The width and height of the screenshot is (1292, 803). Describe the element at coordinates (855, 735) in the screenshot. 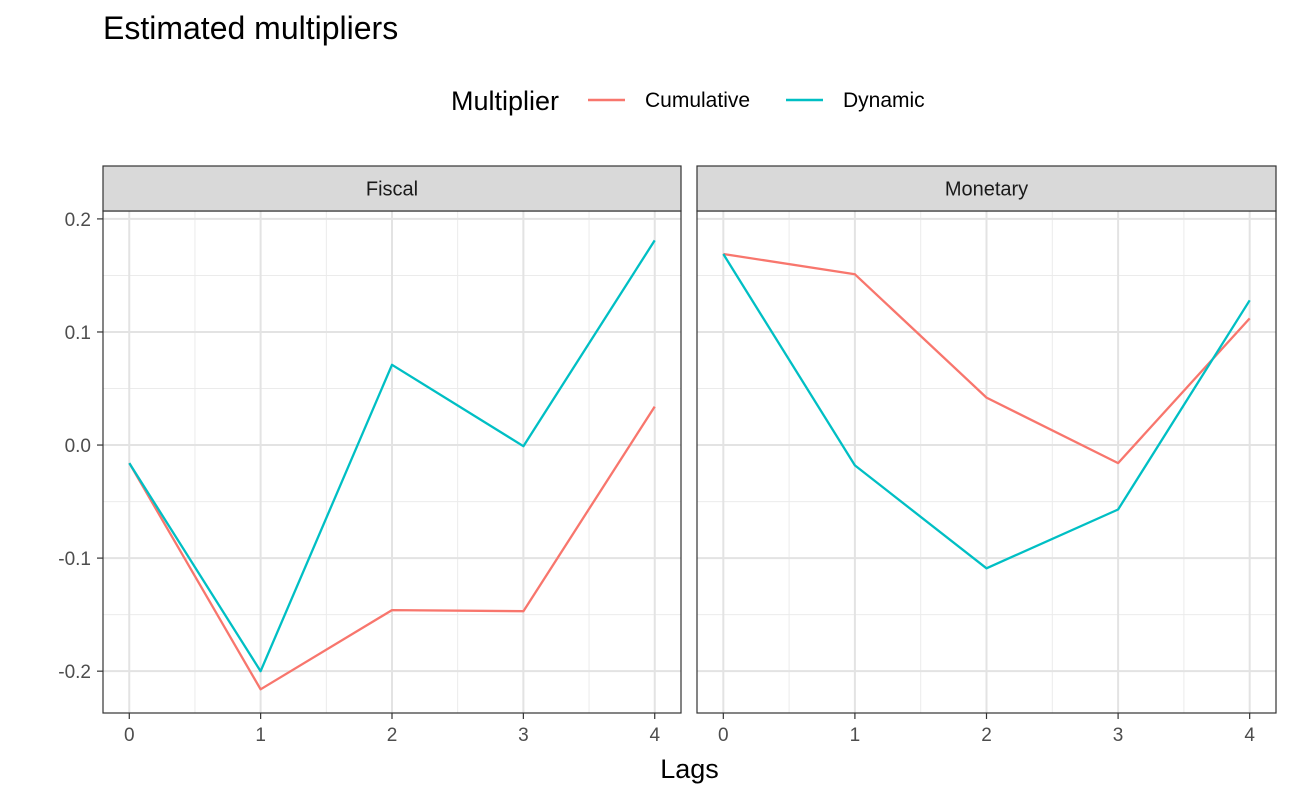

I see `x-tick-label-monetary-1: 1` at that location.